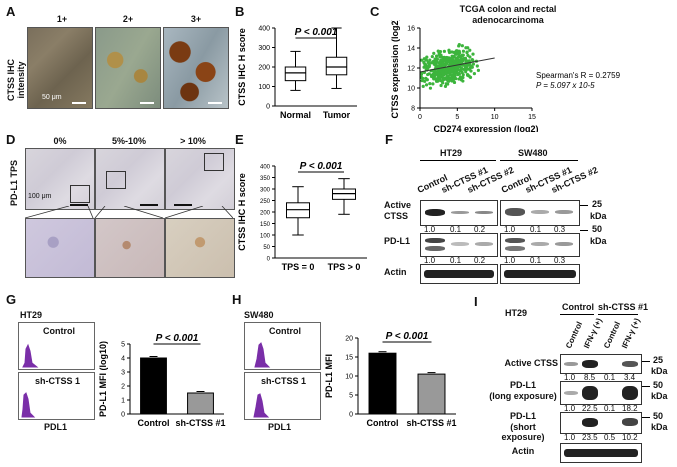 The height and width of the screenshot is (467, 677). What do you see at coordinates (11, 139) in the screenshot?
I see `panel-d-label: D` at bounding box center [11, 139].